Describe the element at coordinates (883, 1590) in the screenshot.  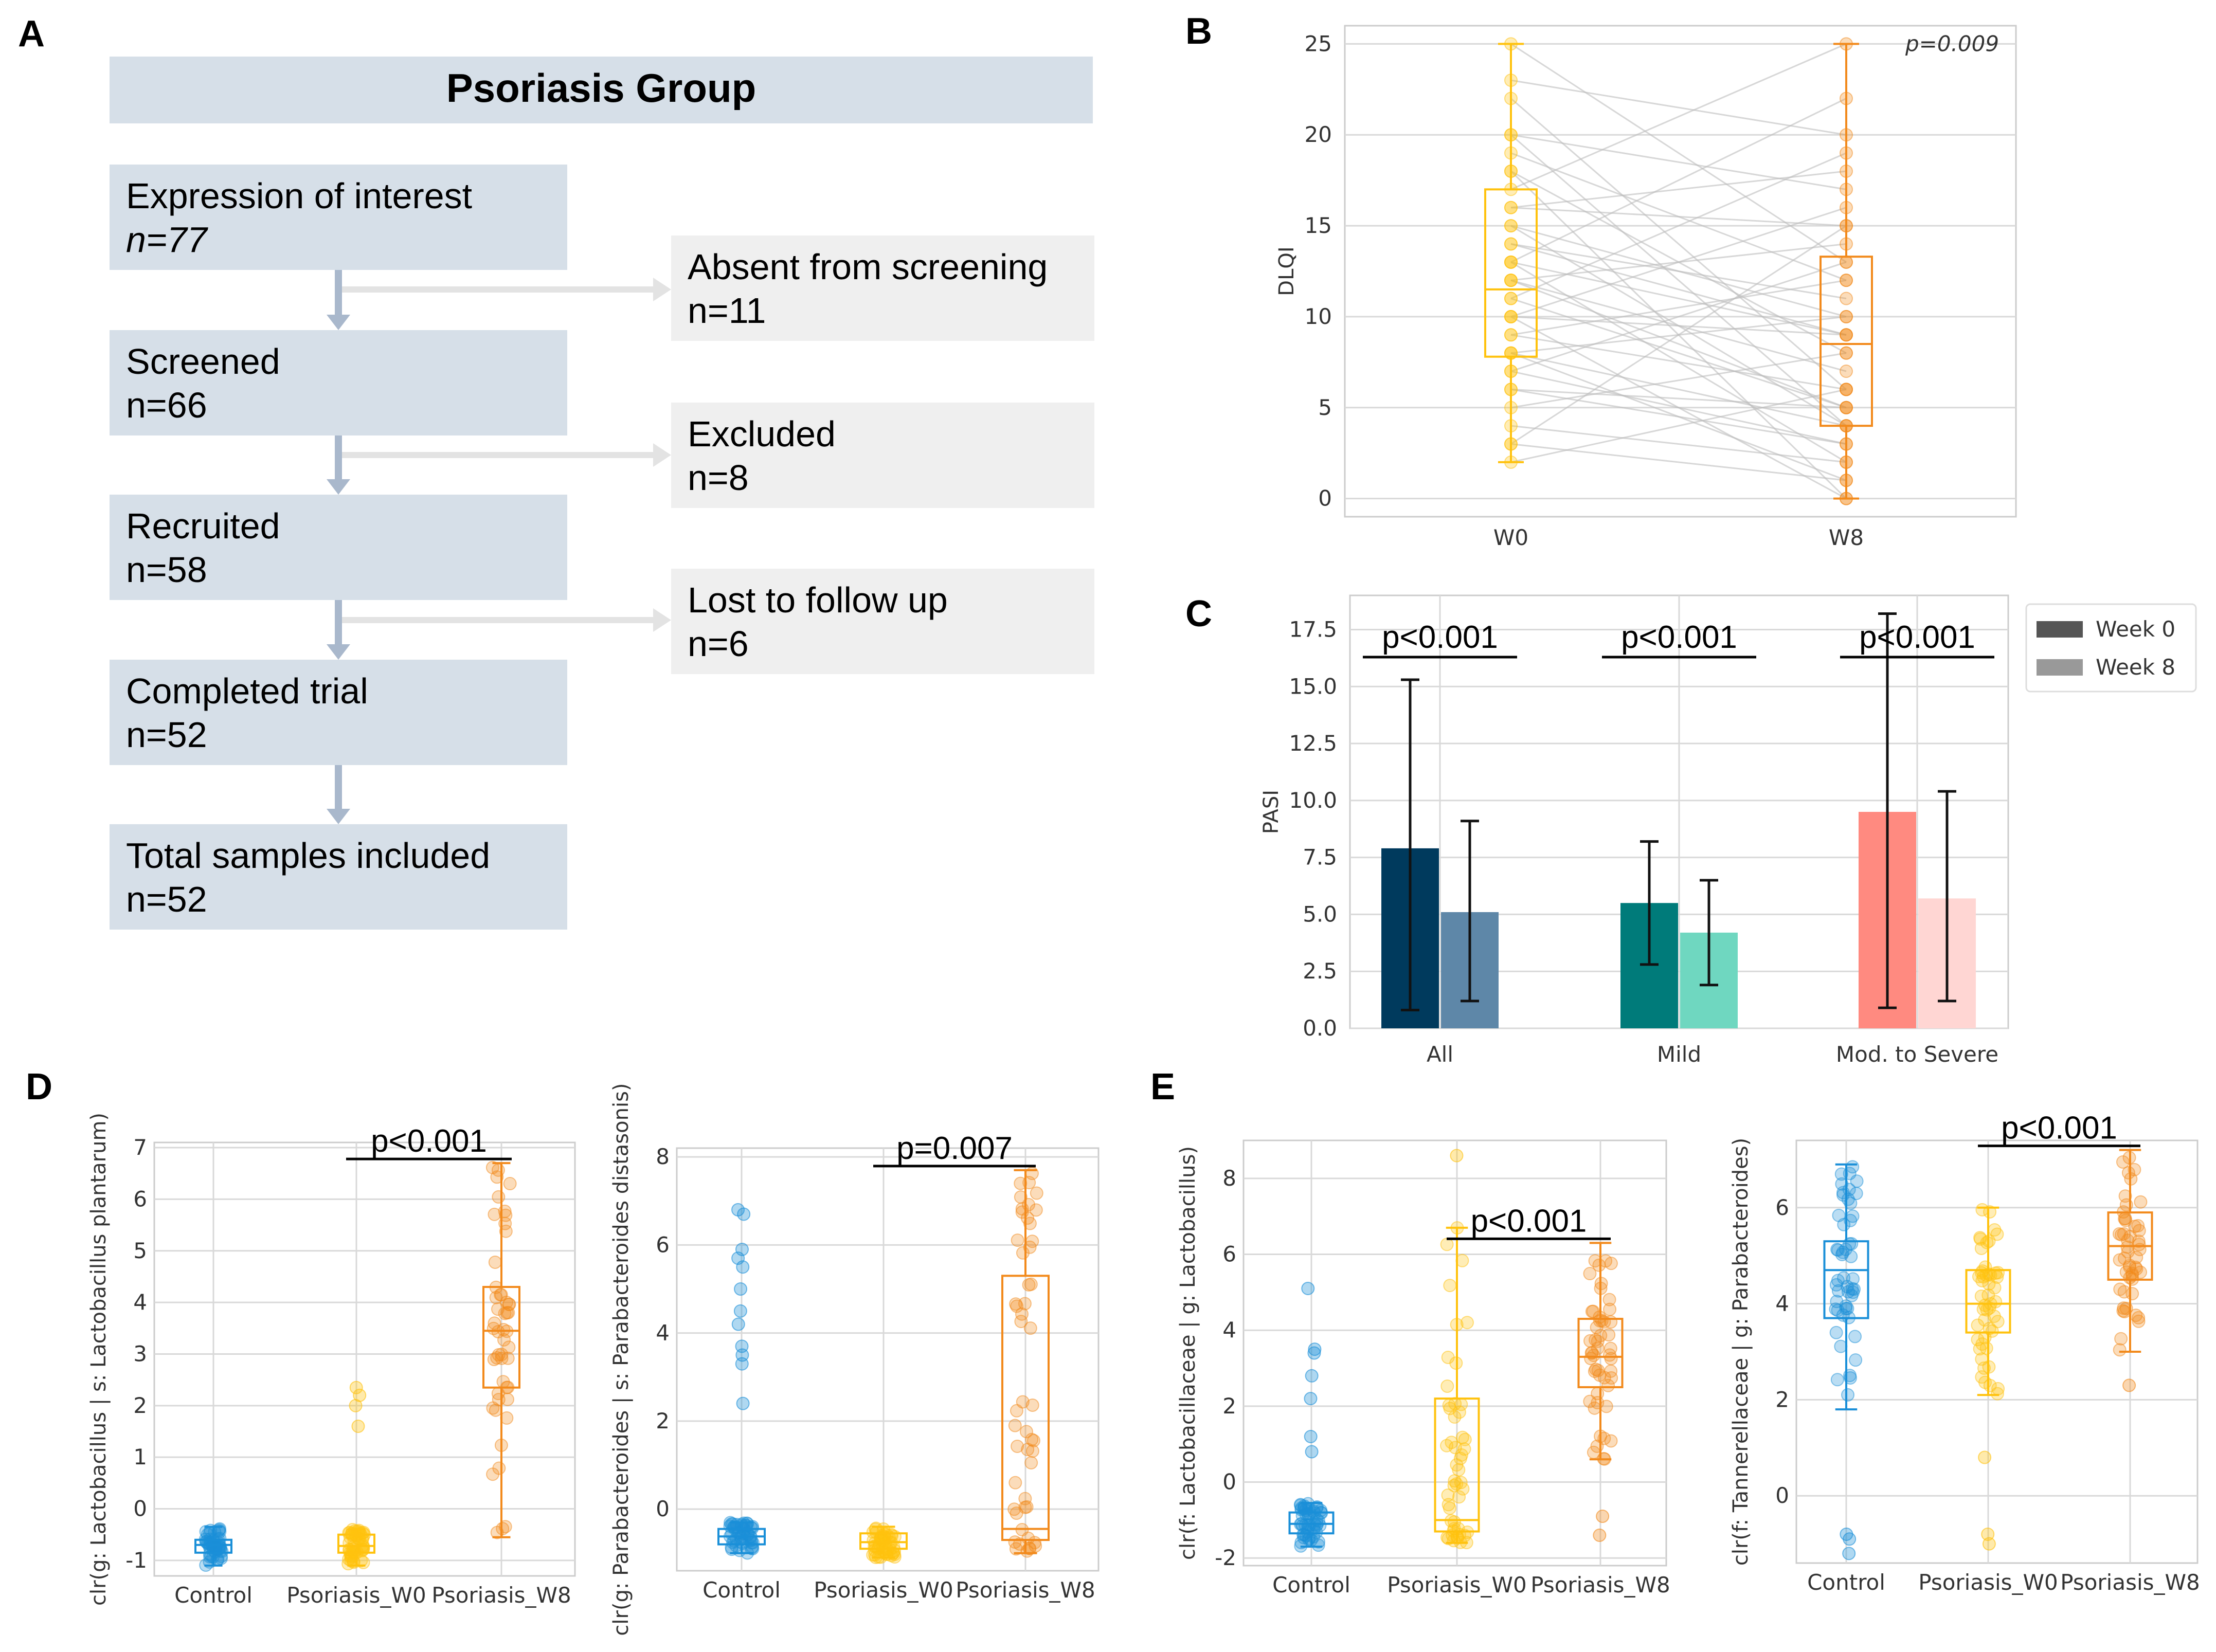
I see `x-tick-label: Psoriasis_W0` at that location.